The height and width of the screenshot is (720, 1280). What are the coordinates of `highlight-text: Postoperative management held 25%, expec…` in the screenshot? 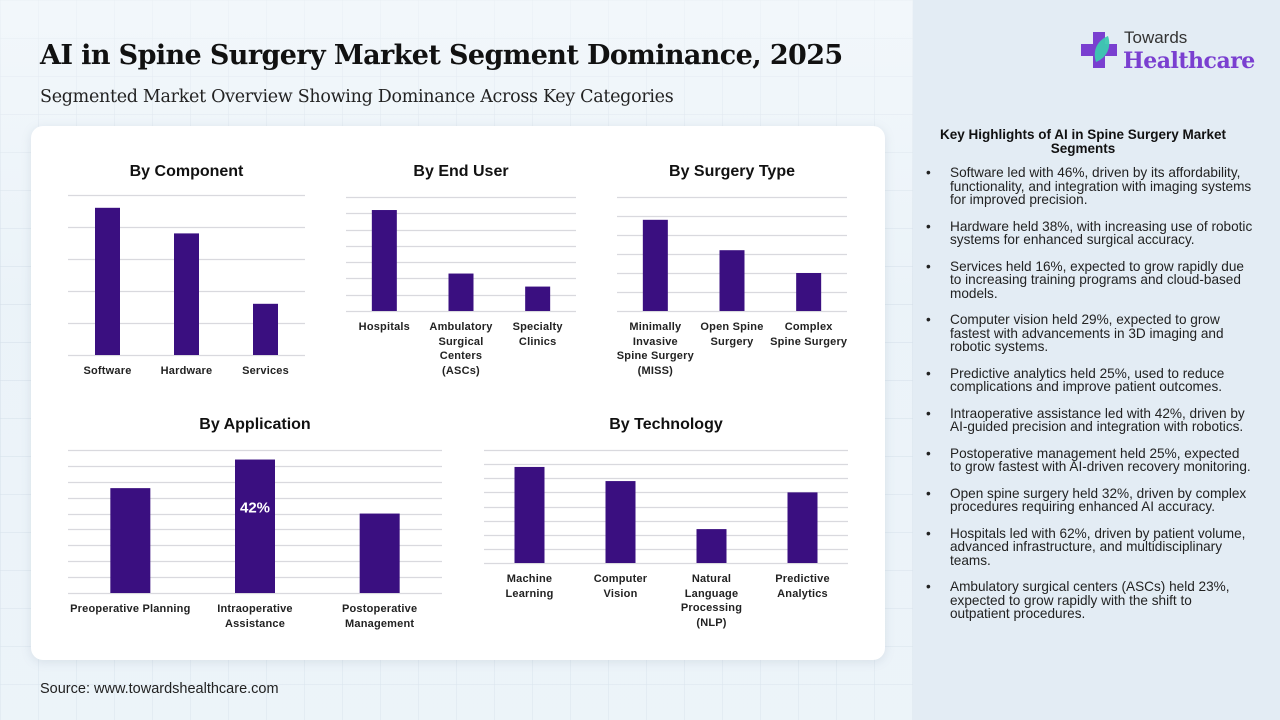 It's located at (1100, 459).